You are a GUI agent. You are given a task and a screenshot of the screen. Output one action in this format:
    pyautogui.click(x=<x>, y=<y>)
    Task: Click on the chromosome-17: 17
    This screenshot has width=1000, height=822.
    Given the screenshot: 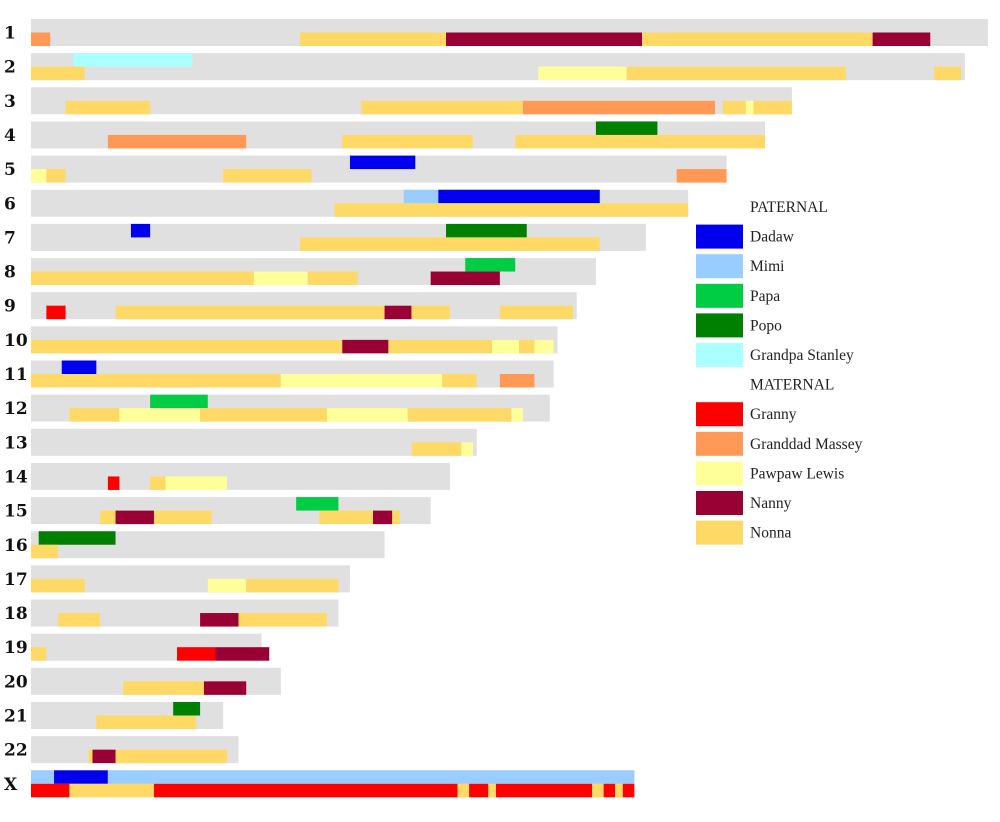 What is the action you would take?
    pyautogui.click(x=177, y=579)
    